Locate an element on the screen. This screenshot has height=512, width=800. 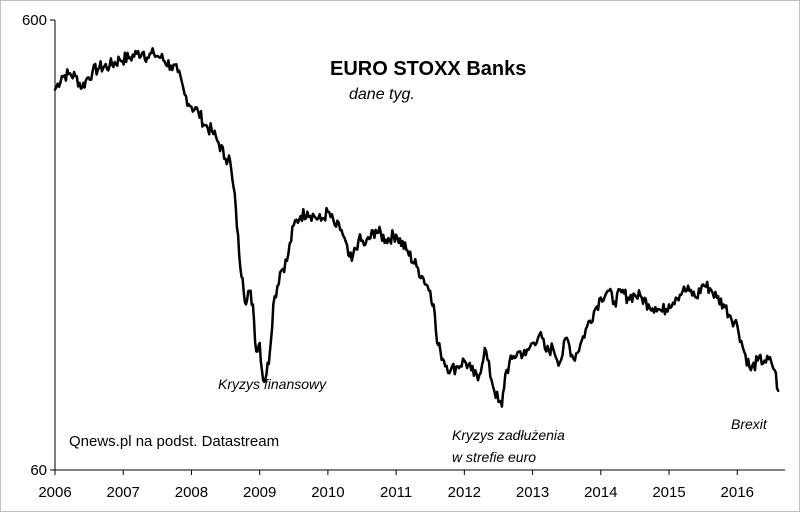
x-tick-label: 2009 is located at coordinates (259, 492).